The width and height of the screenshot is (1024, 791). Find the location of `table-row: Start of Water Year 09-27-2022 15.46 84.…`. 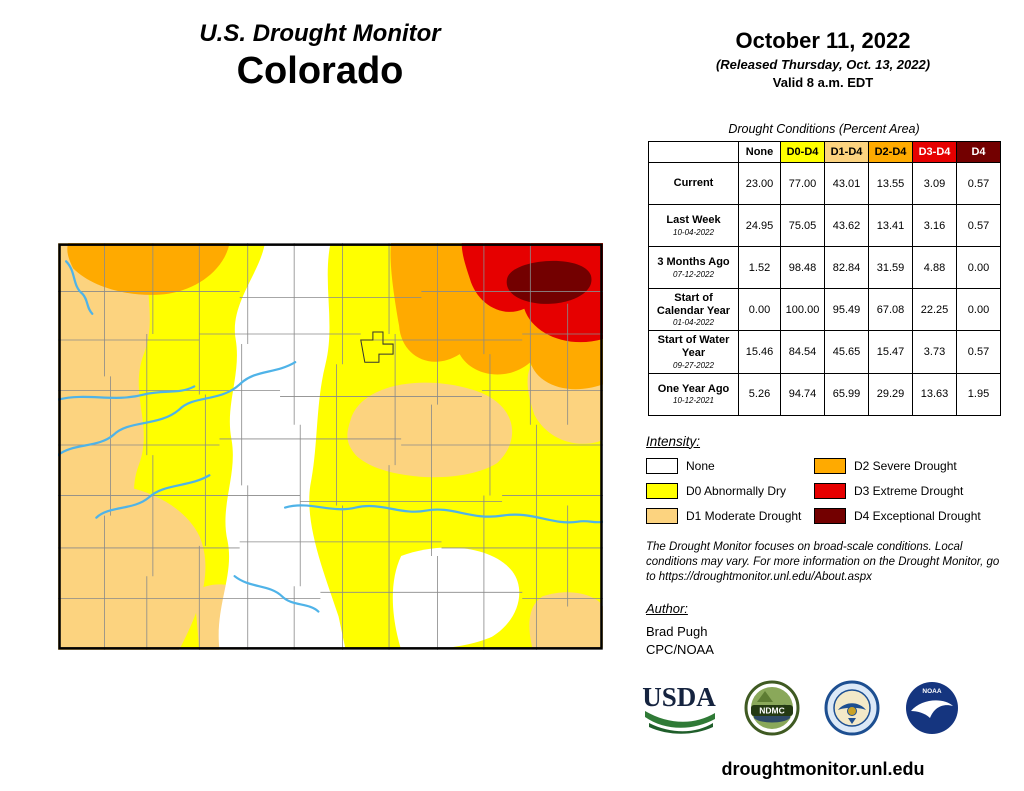

table-row: Start of Water Year 09-27-2022 15.46 84.… is located at coordinates (824, 352).